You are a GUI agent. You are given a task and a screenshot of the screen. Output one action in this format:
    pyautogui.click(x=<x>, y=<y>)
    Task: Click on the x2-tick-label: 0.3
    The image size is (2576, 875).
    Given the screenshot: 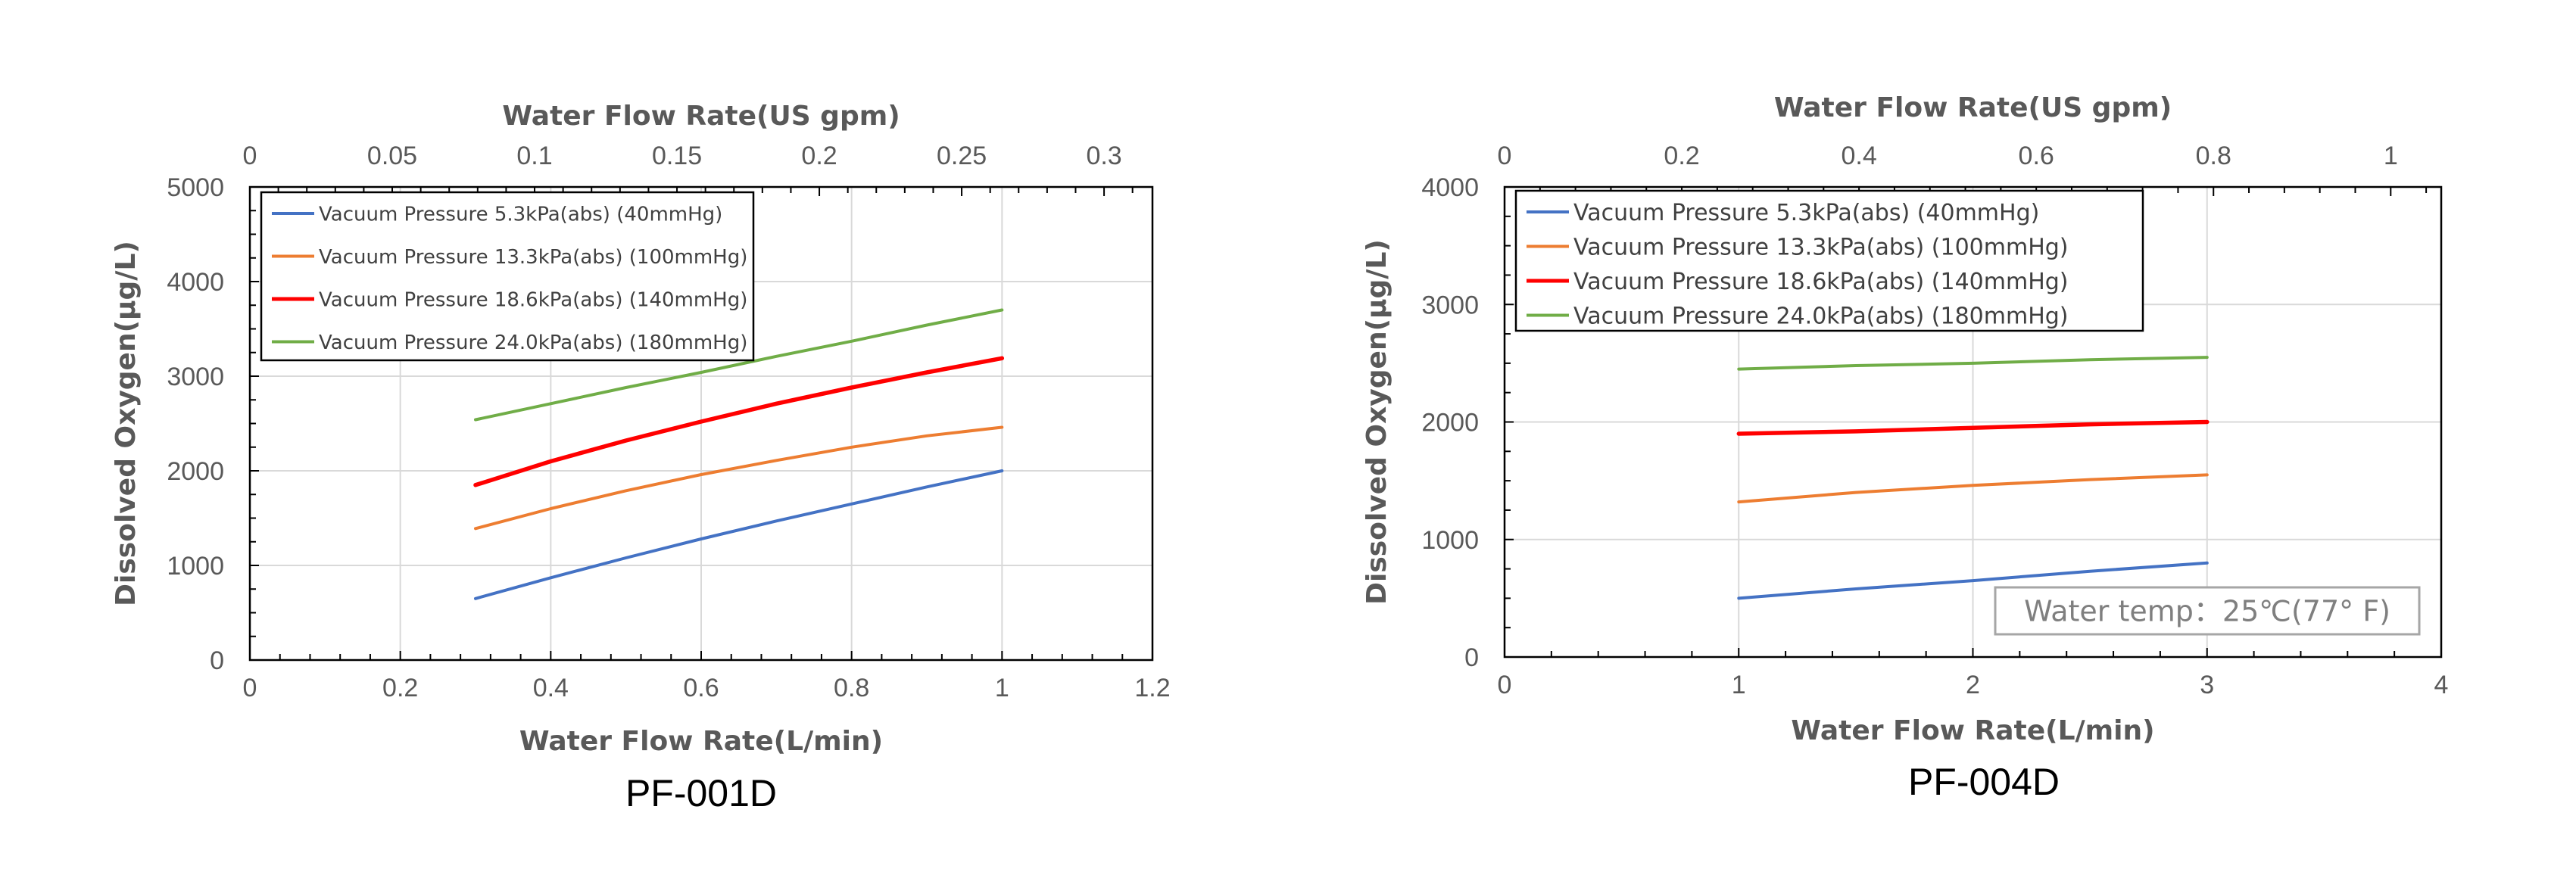 What is the action you would take?
    pyautogui.click(x=1103, y=156)
    